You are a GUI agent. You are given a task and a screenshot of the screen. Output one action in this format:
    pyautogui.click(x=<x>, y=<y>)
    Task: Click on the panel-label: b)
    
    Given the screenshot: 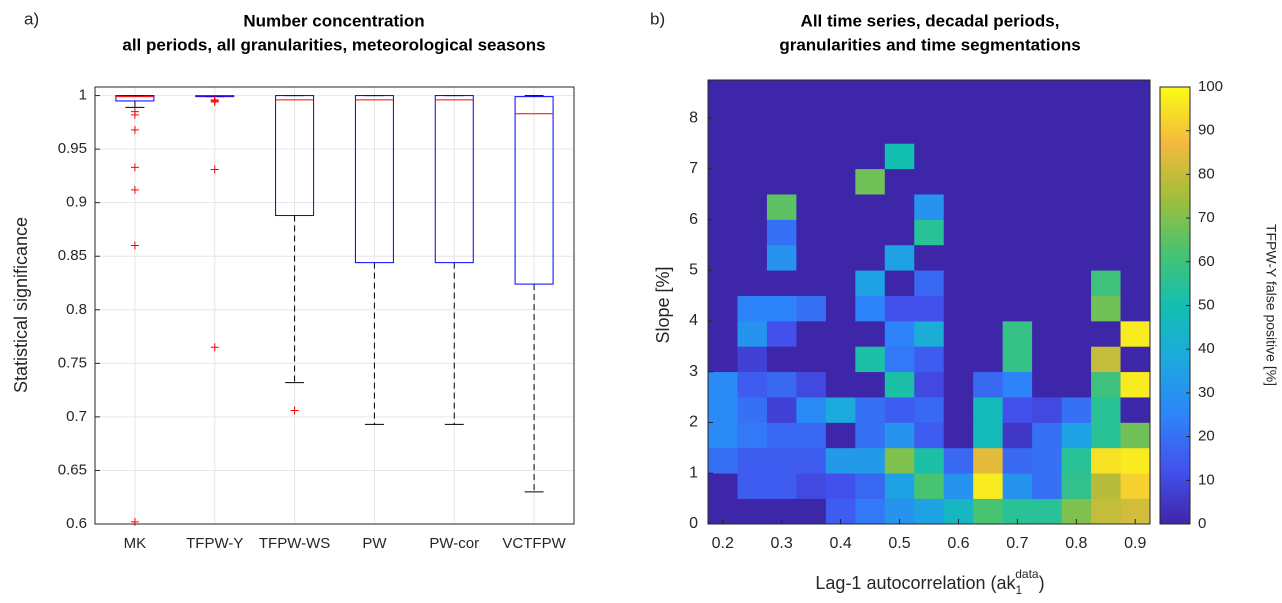 What is the action you would take?
    pyautogui.click(x=657, y=18)
    